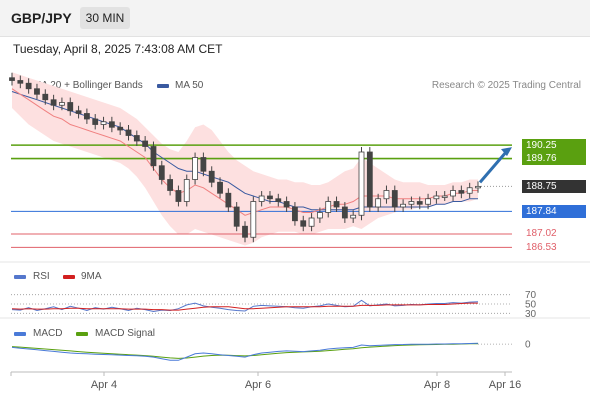 The height and width of the screenshot is (400, 590). Describe the element at coordinates (505, 385) in the screenshot. I see `x-tick-label: Apr 16` at that location.